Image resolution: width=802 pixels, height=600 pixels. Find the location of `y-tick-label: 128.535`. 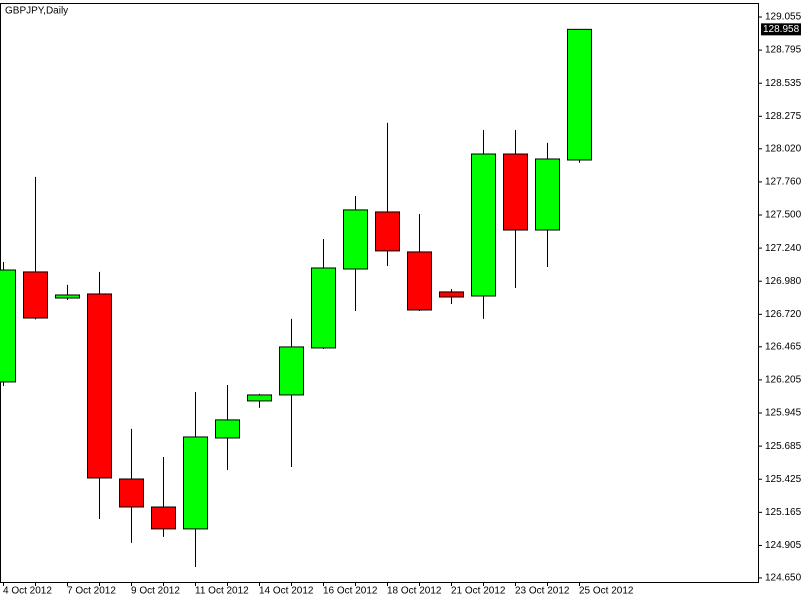

y-tick-label: 128.535 is located at coordinates (783, 83).